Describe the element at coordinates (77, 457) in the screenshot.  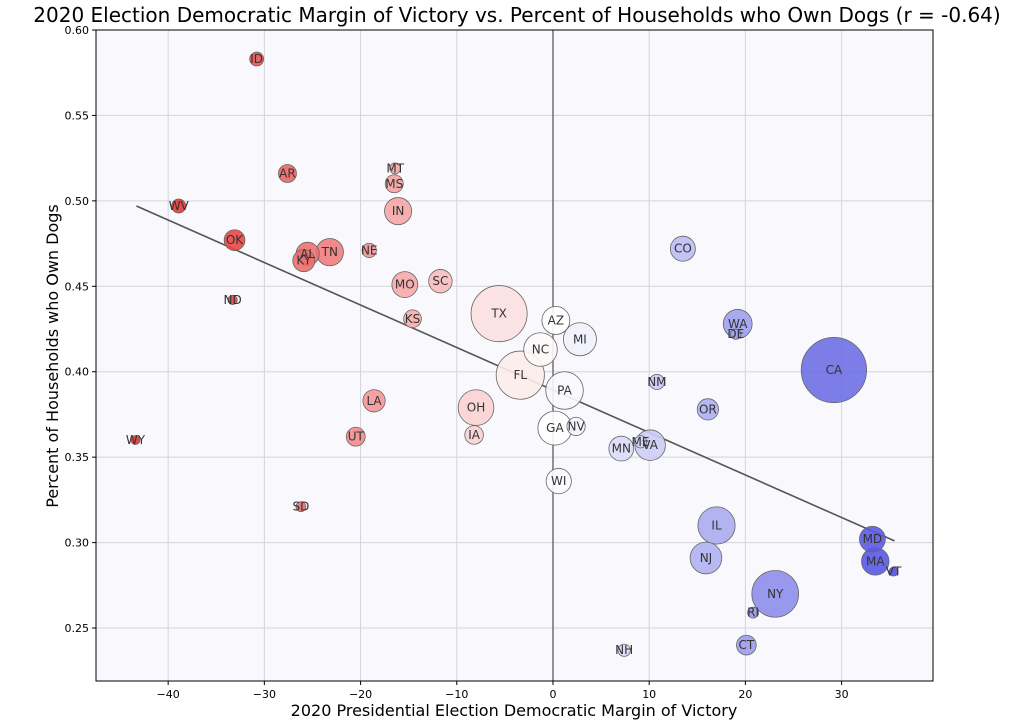
I see `y-tick-label: 0.35` at that location.